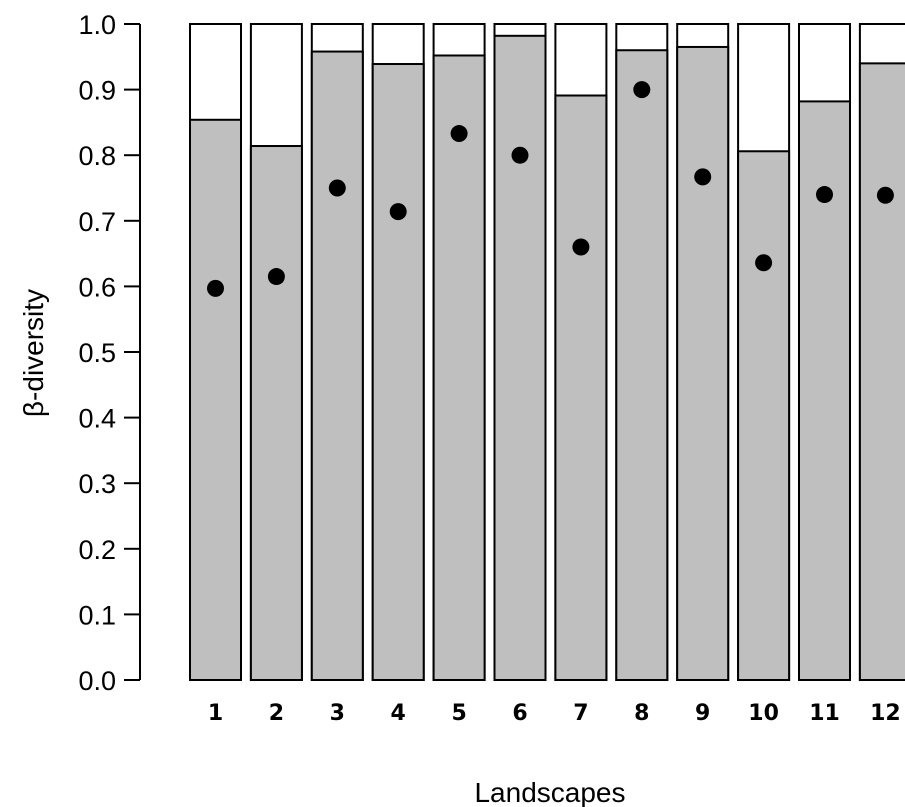 The height and width of the screenshot is (807, 905). Describe the element at coordinates (97, 615) in the screenshot. I see `y-tick-label: 0.1` at that location.